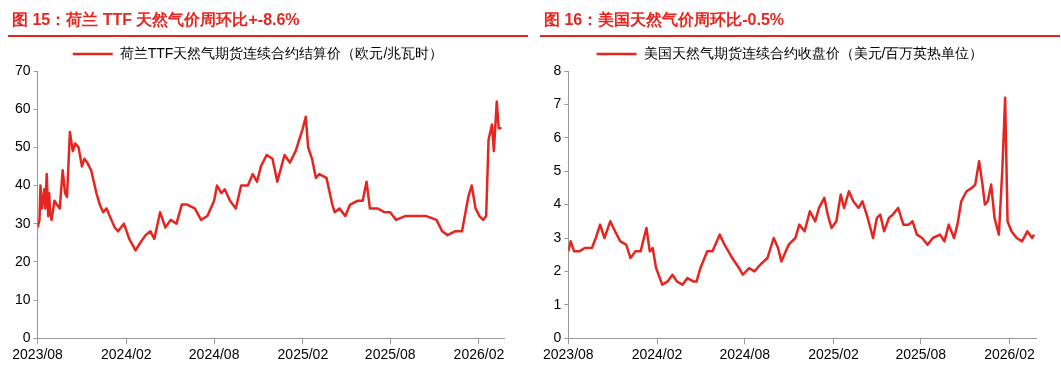 The height and width of the screenshot is (382, 1061). I want to click on y-tick-label: 1, so click(557, 303).